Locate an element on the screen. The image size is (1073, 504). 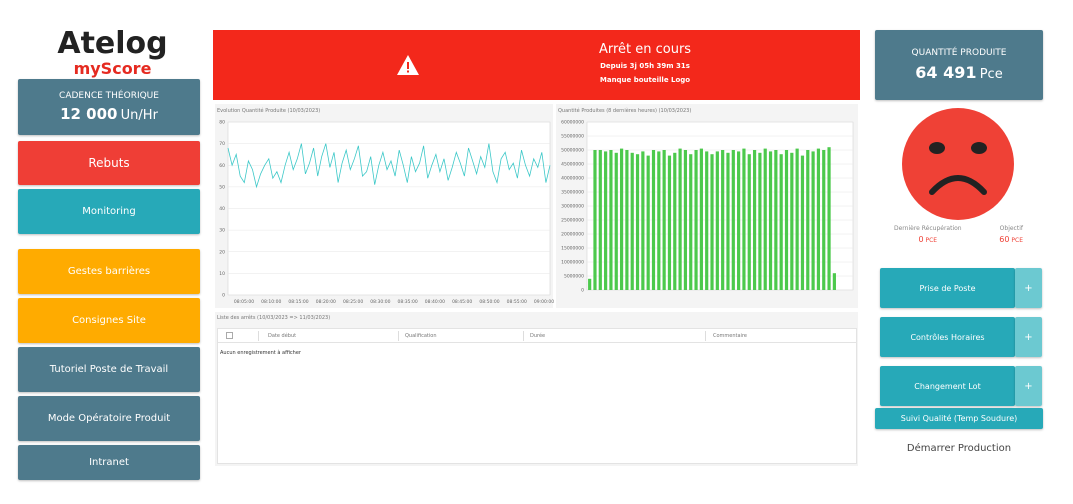
menu-button: Monitoring is located at coordinates (109, 211).